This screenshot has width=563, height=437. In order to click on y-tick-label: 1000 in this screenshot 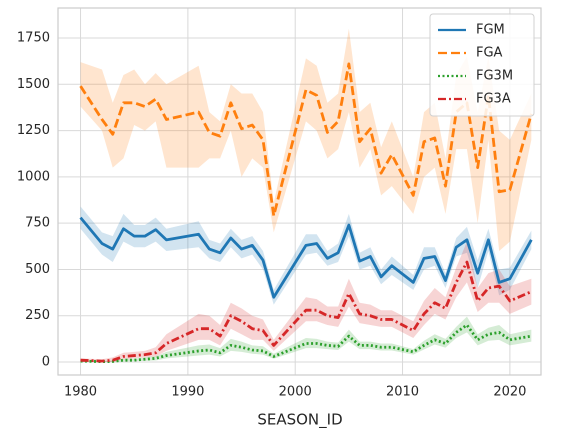, I will do `click(33, 176)`.